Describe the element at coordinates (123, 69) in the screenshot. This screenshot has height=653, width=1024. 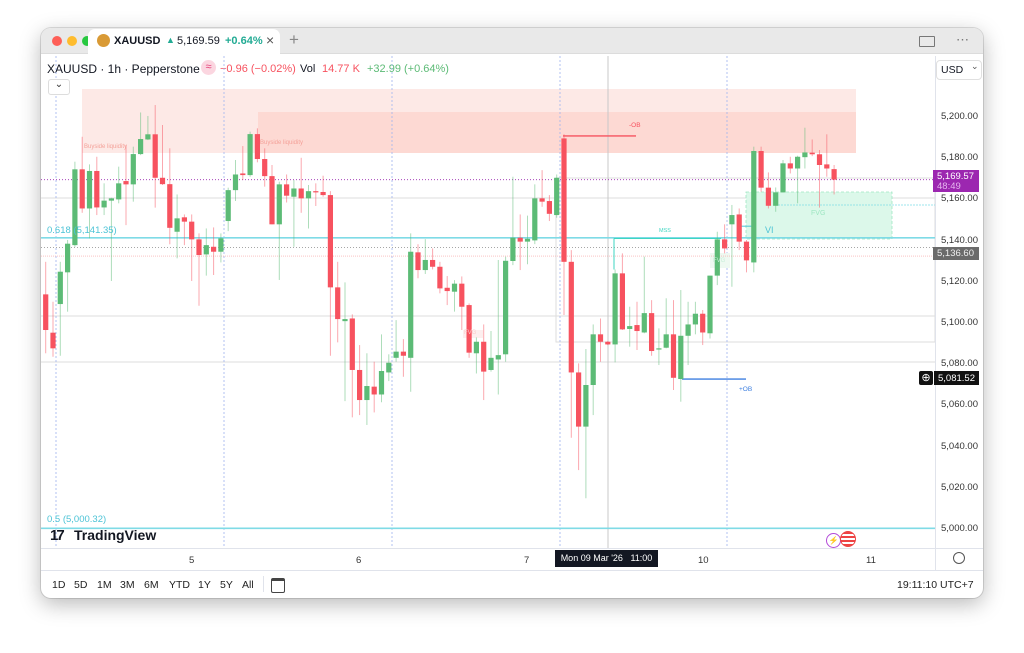
I see `symbol-title: XAUUSD · 1h · Pepperstone` at that location.